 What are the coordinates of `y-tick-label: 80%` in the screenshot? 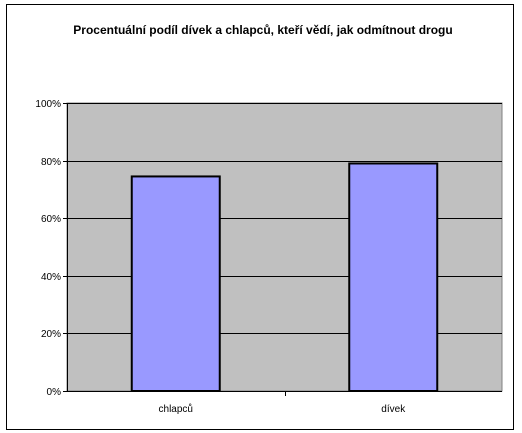 It's located at (51, 162).